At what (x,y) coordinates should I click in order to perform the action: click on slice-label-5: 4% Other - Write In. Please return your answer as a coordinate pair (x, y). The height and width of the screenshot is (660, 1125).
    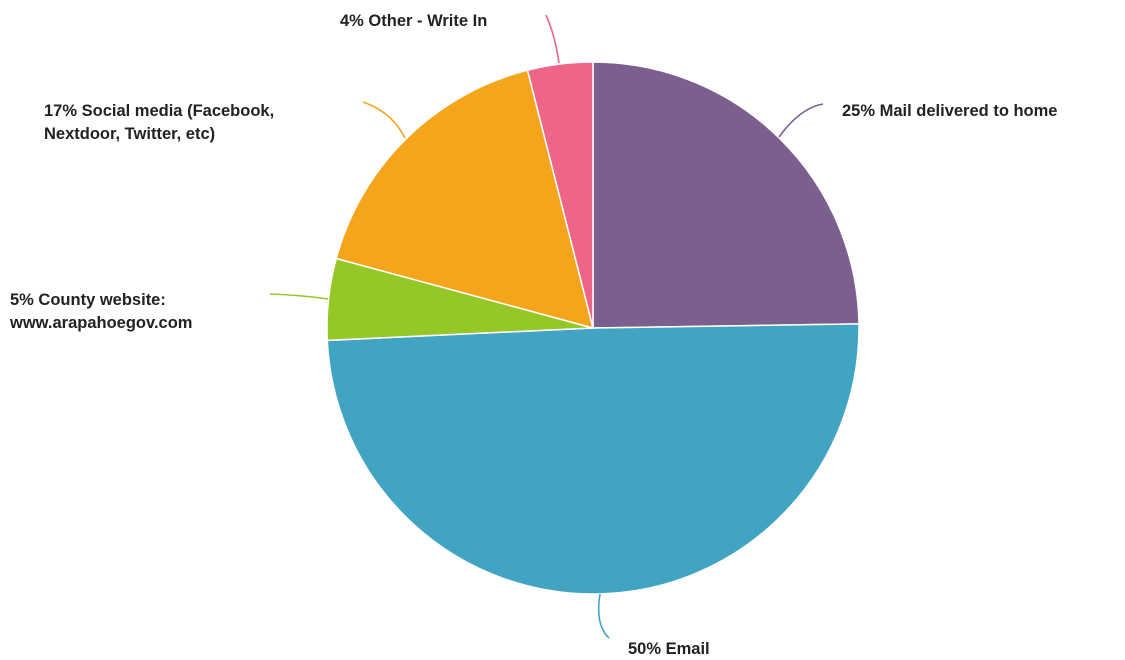
    Looking at the image, I should click on (413, 21).